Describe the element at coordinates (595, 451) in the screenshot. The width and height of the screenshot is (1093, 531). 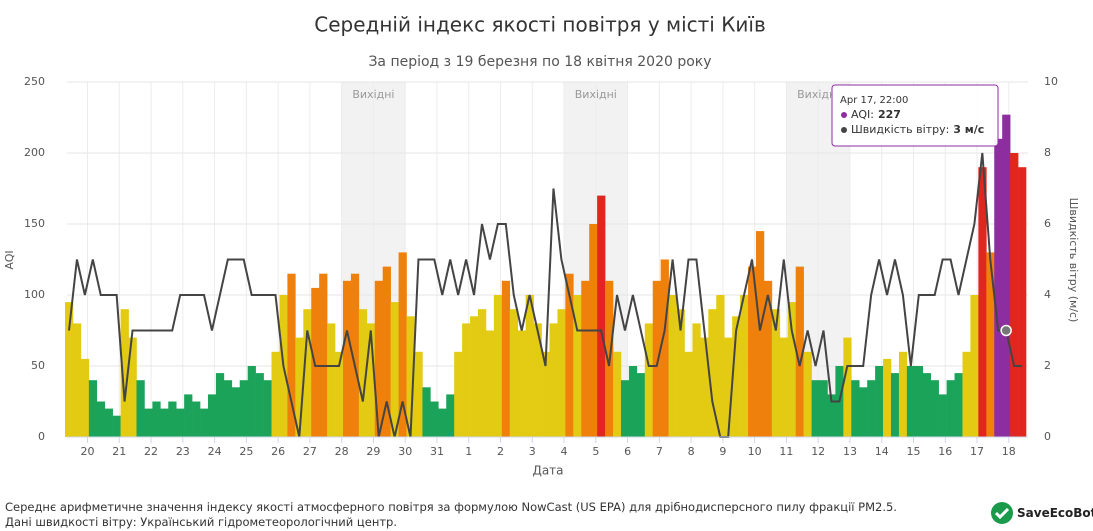
I see `x-tick-label: 5` at that location.